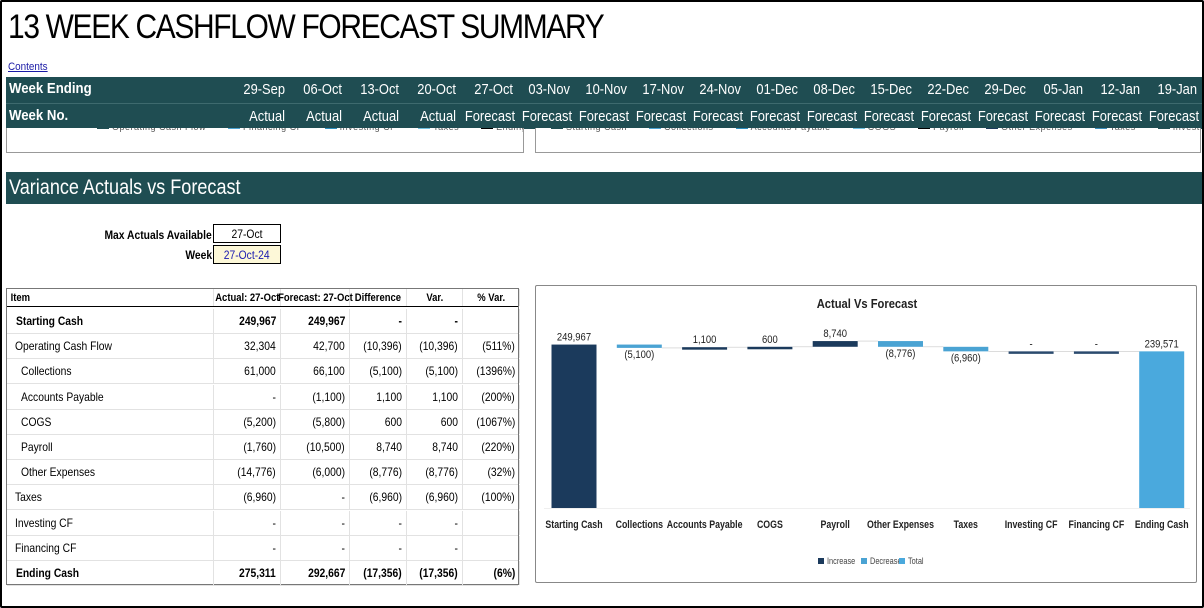  I want to click on data-label: 1,100, so click(705, 341).